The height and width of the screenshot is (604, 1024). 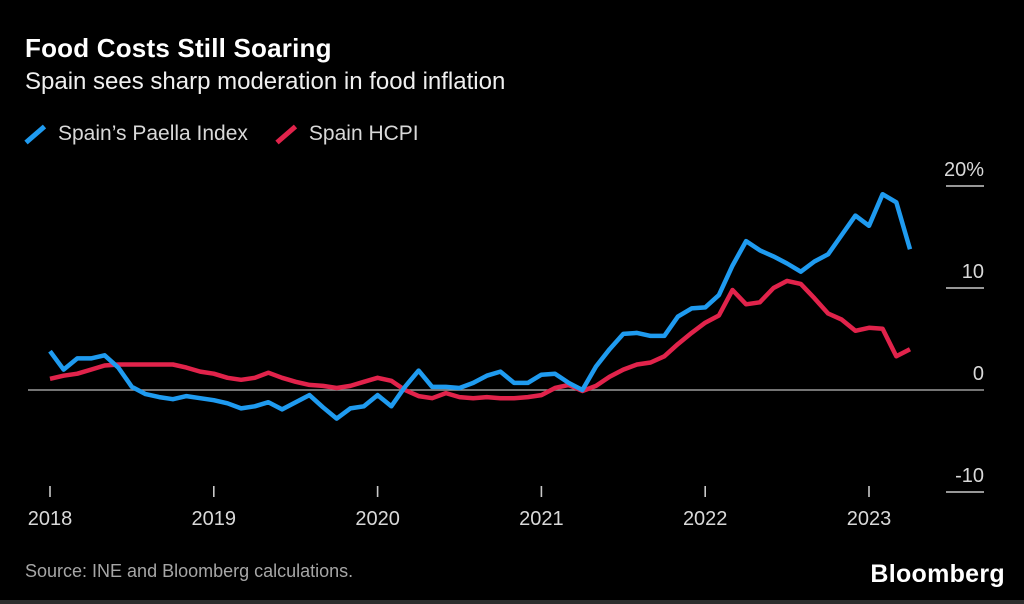 I want to click on blue-slash-icon, so click(x=35, y=134).